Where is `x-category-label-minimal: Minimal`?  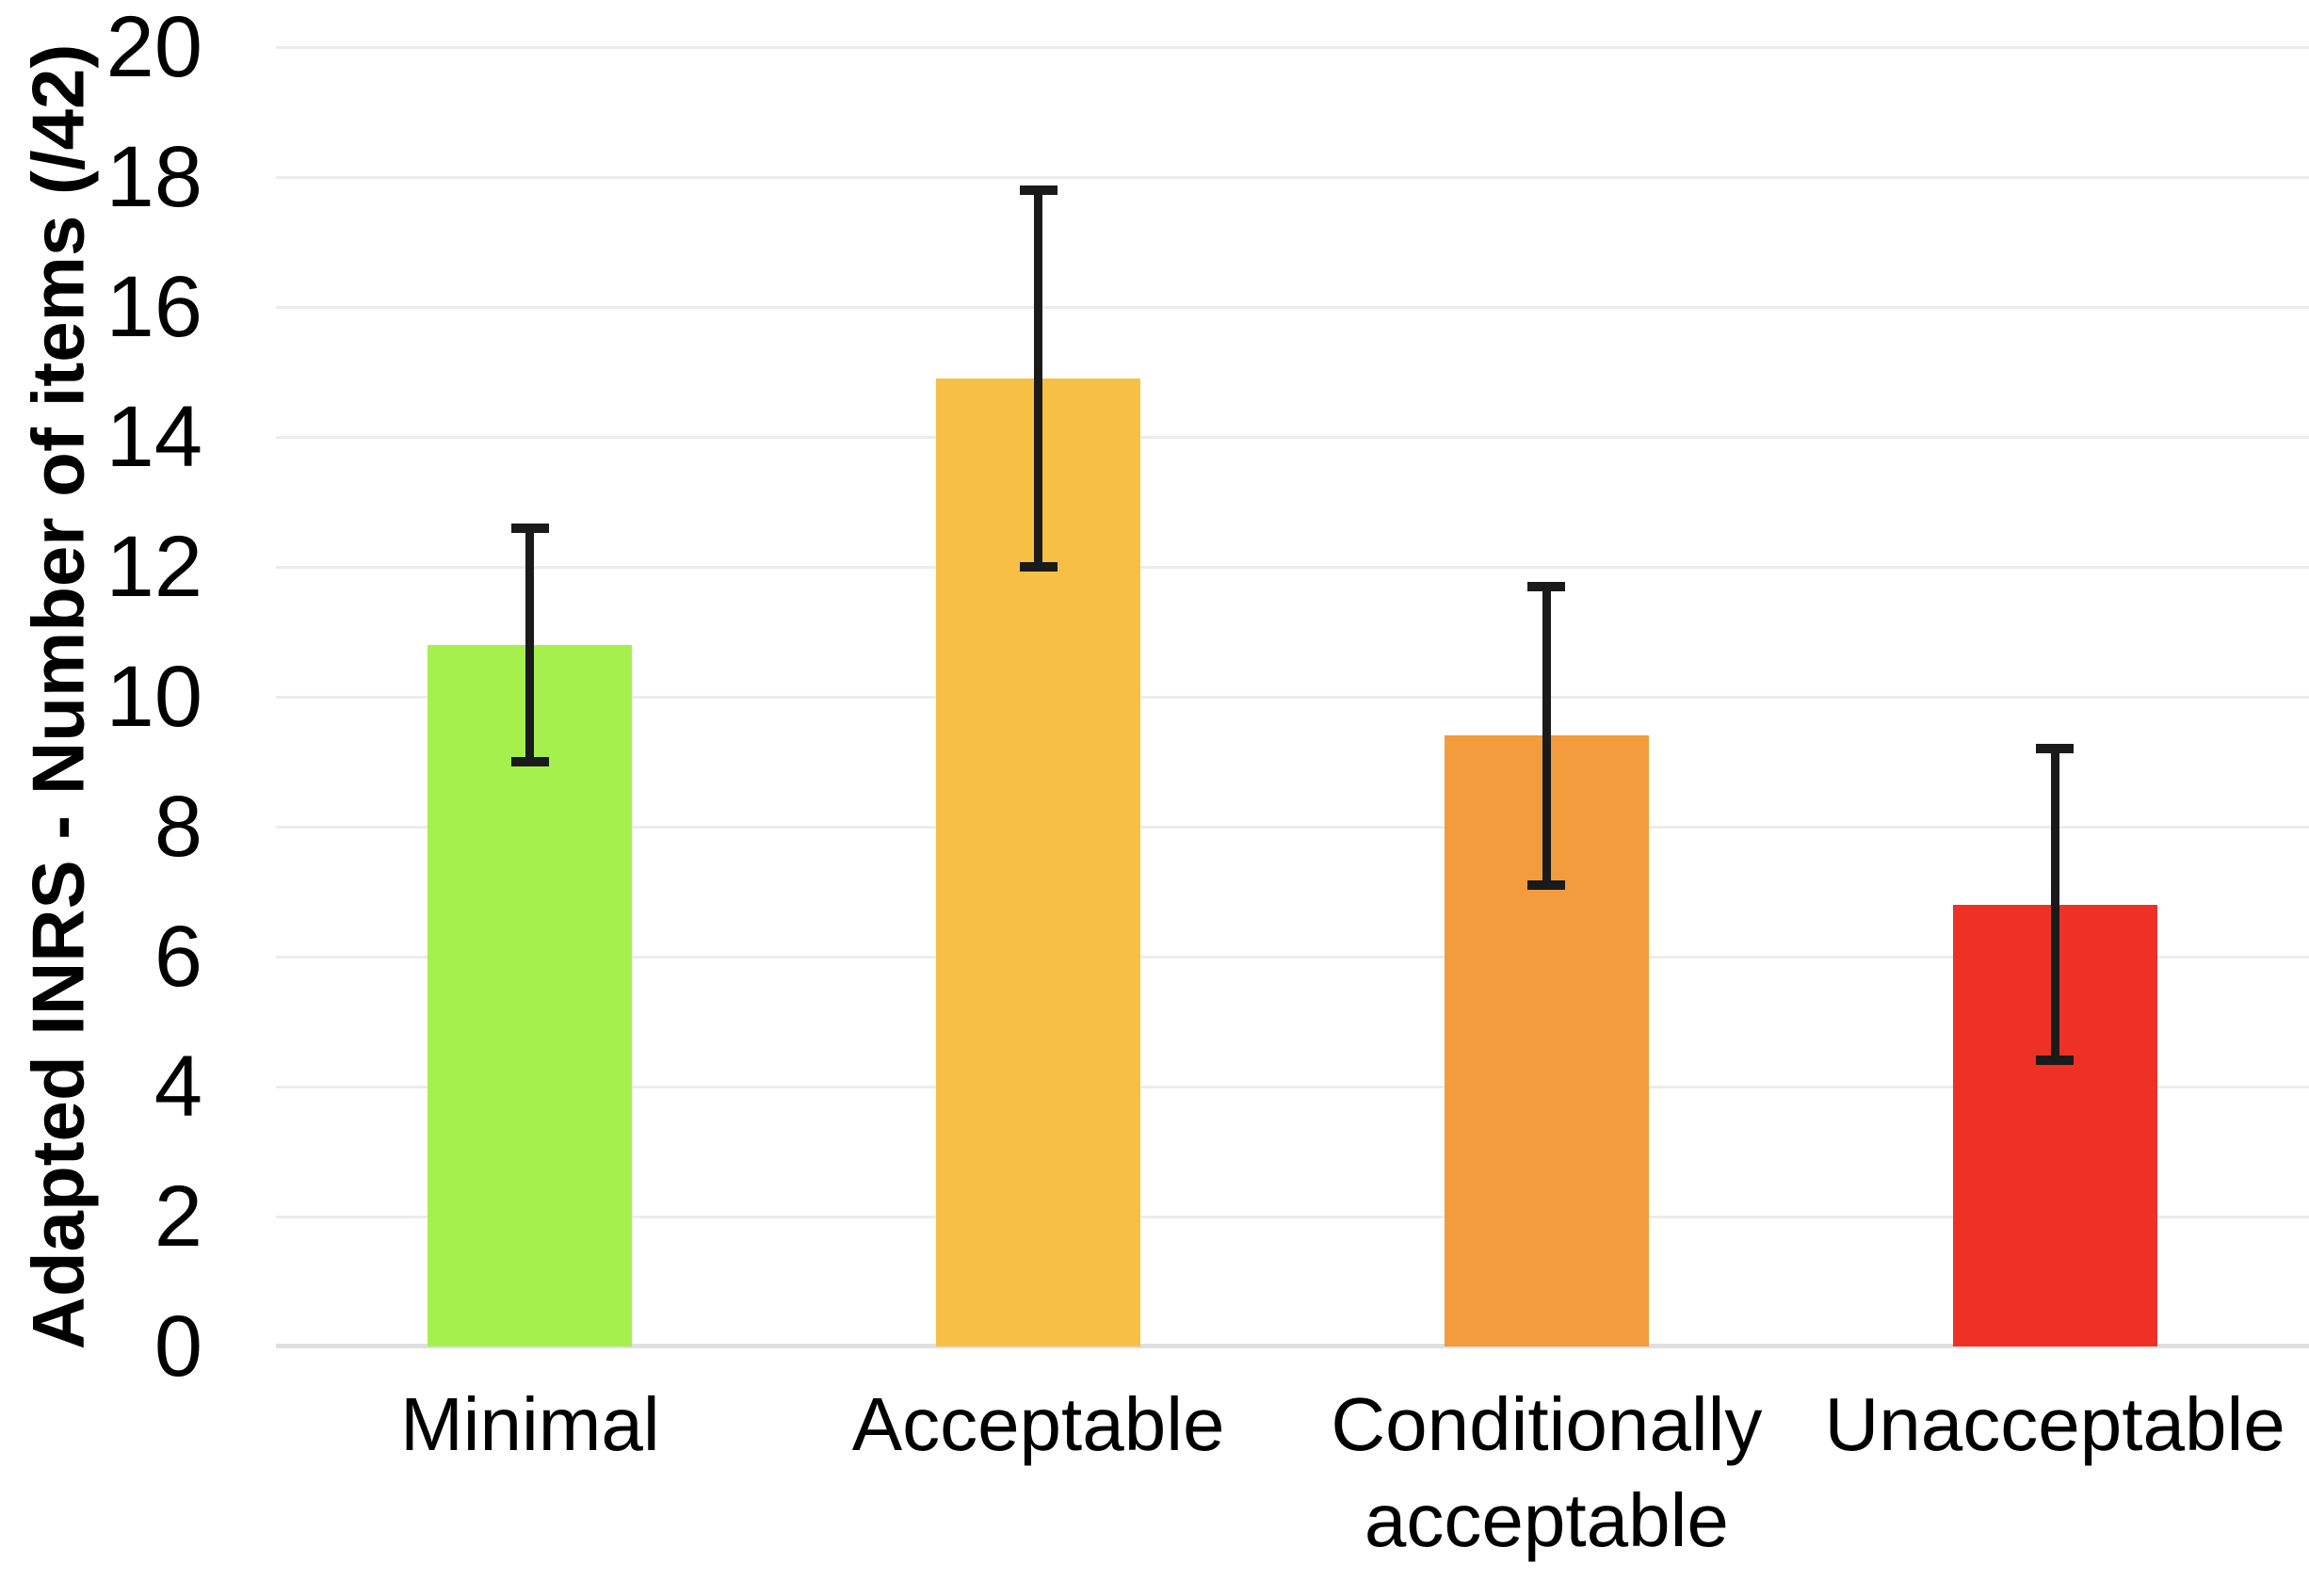
x-category-label-minimal: Minimal is located at coordinates (530, 1424).